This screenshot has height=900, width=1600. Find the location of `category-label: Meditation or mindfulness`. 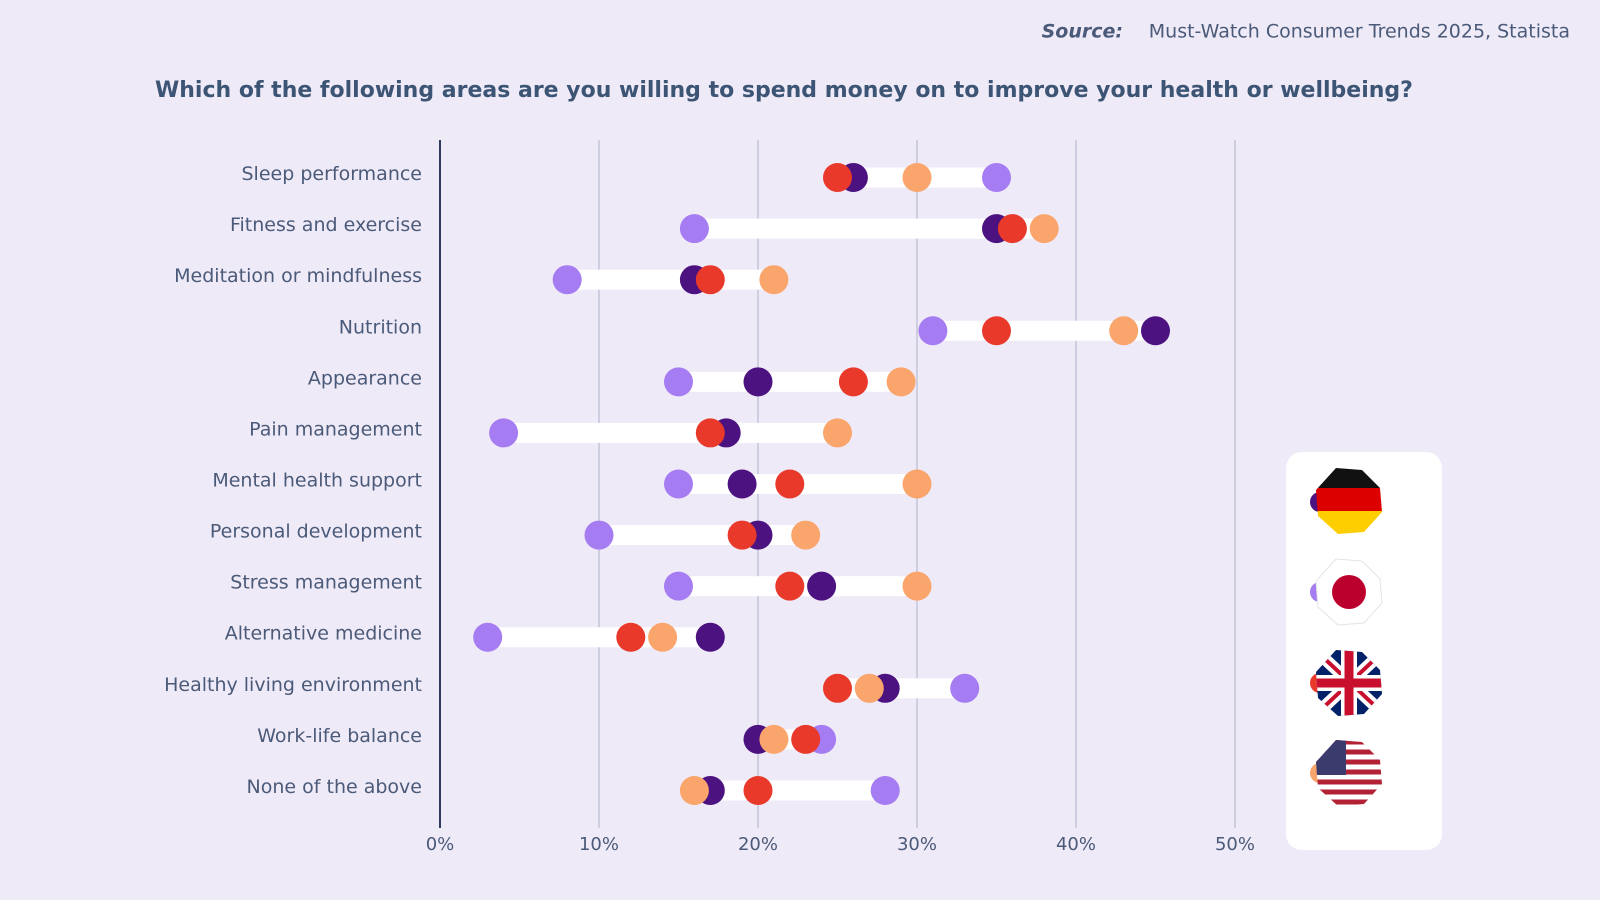

category-label: Meditation or mindfulness is located at coordinates (298, 276).